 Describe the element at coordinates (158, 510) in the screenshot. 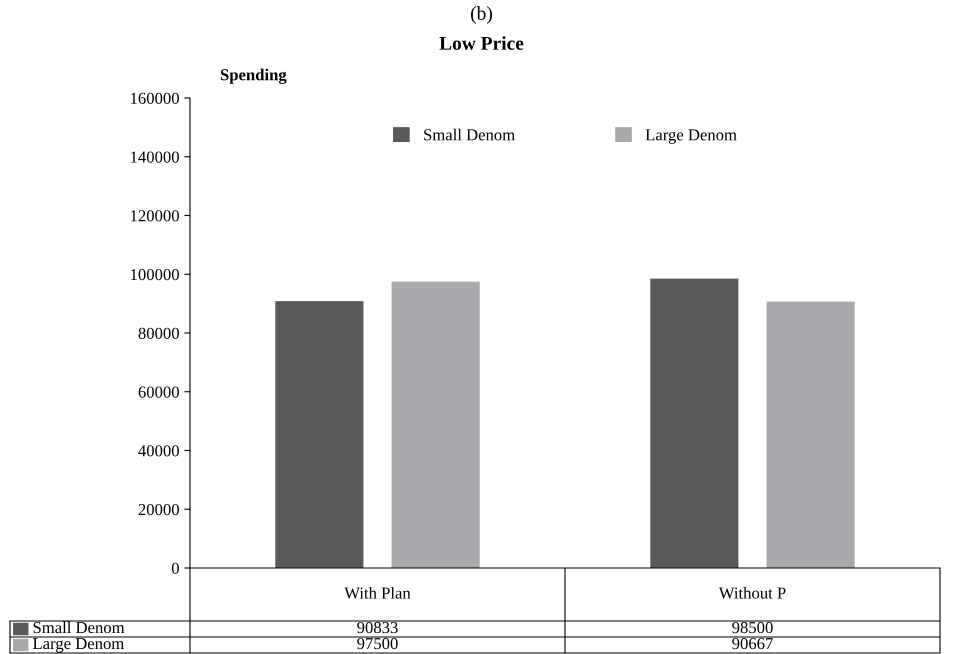

I see `y-tick-label: 20000` at that location.